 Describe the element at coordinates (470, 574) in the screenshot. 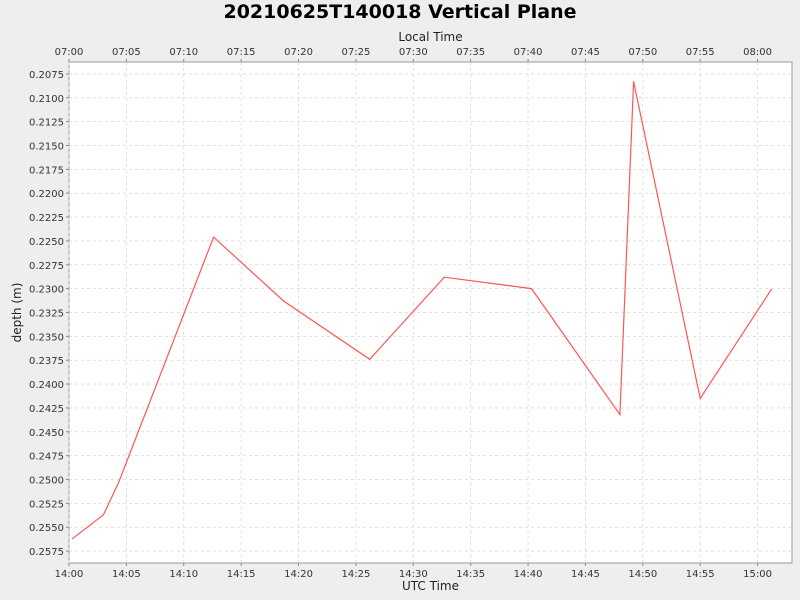

I see `x-tick-label-utc: 14:35` at that location.